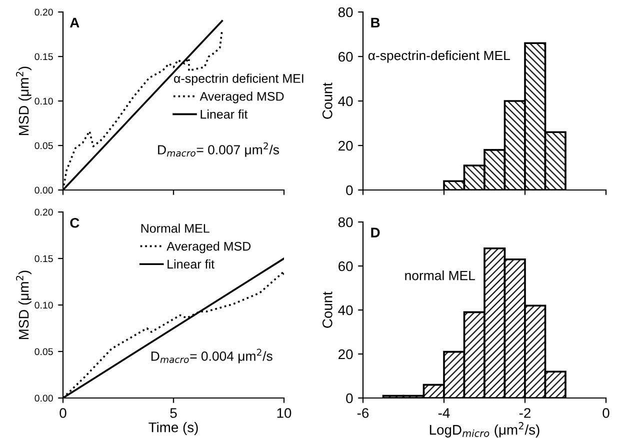 Image resolution: width=618 pixels, height=438 pixels. What do you see at coordinates (239, 80) in the screenshot?
I see `legend-title: α-spectrin deficient MEI` at bounding box center [239, 80].